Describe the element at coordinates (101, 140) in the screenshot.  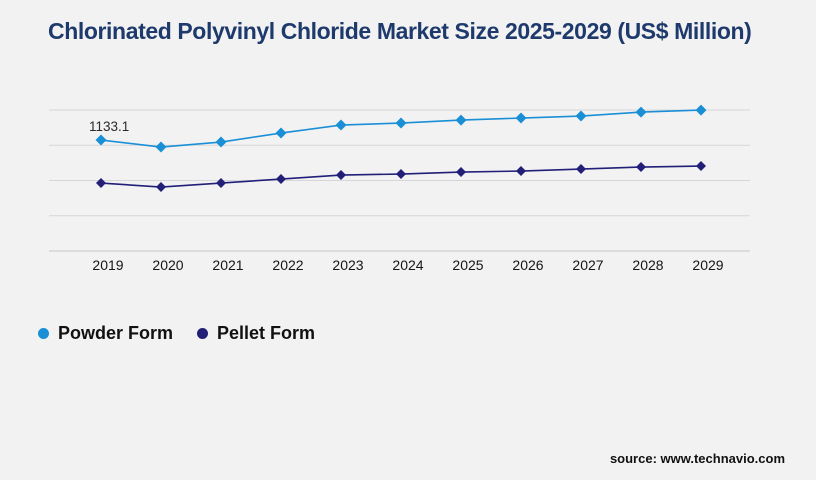
I see `data-point-powder-form-2019` at that location.